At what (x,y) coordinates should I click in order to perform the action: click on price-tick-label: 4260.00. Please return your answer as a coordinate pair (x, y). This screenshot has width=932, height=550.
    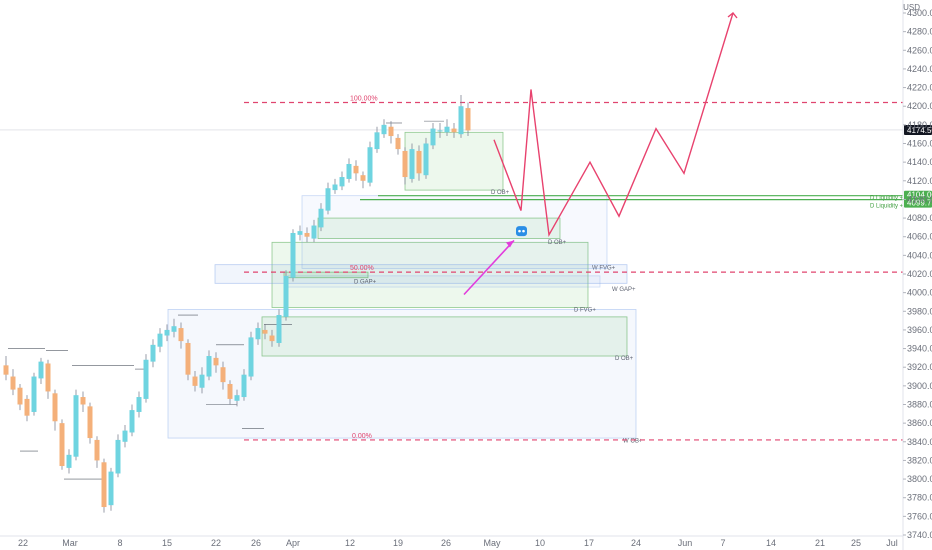
    Looking at the image, I should click on (919, 50).